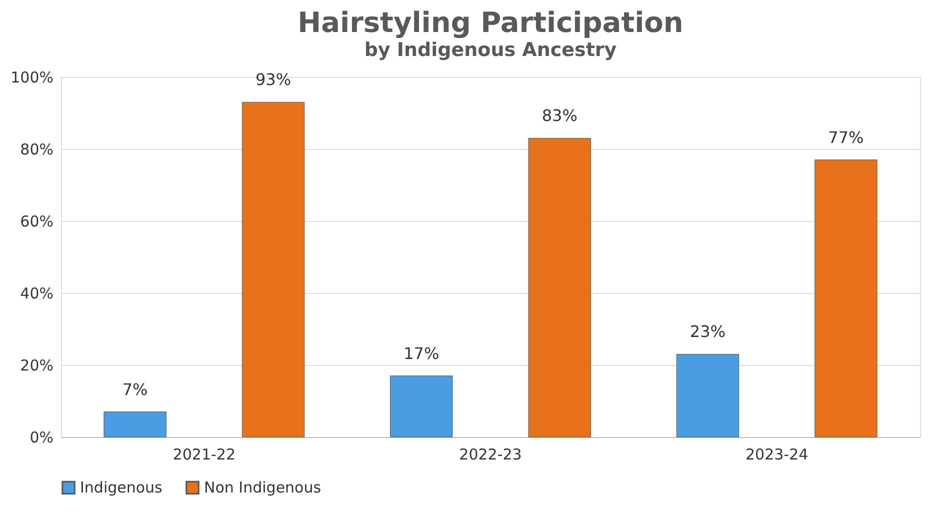 The image size is (935, 512). Describe the element at coordinates (37, 293) in the screenshot. I see `y-tick-label: 40%` at that location.